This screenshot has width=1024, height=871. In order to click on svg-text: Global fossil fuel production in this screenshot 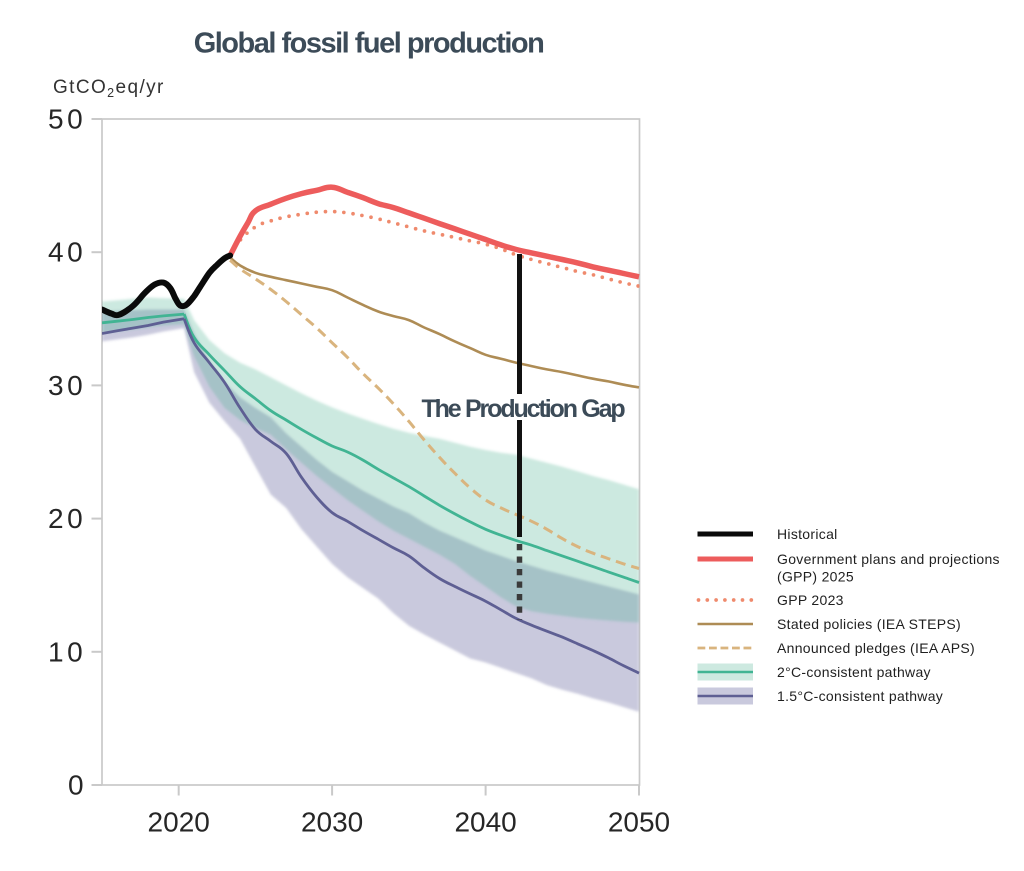, I will do `click(369, 44)`.